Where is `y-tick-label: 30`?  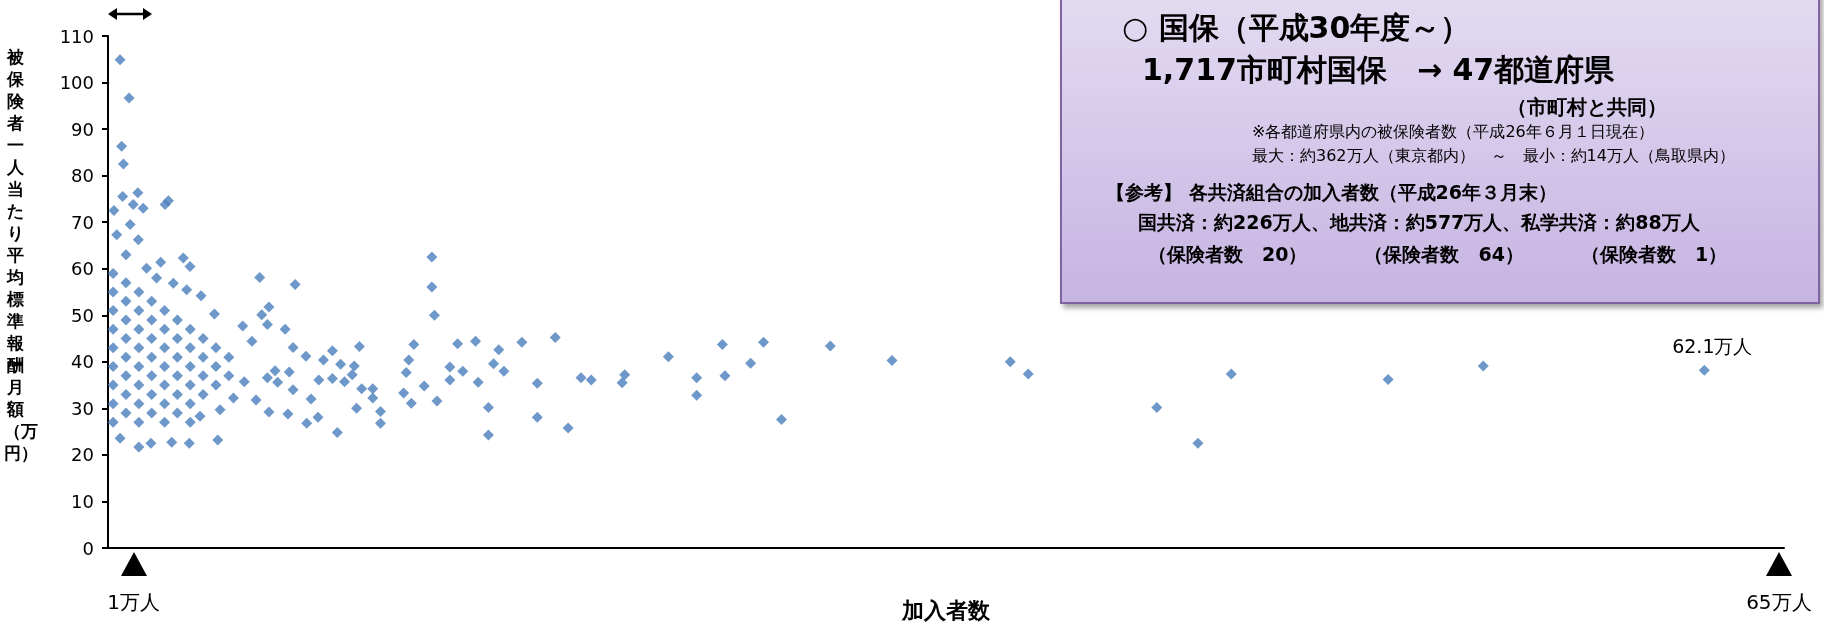
y-tick-label: 30 is located at coordinates (82, 408).